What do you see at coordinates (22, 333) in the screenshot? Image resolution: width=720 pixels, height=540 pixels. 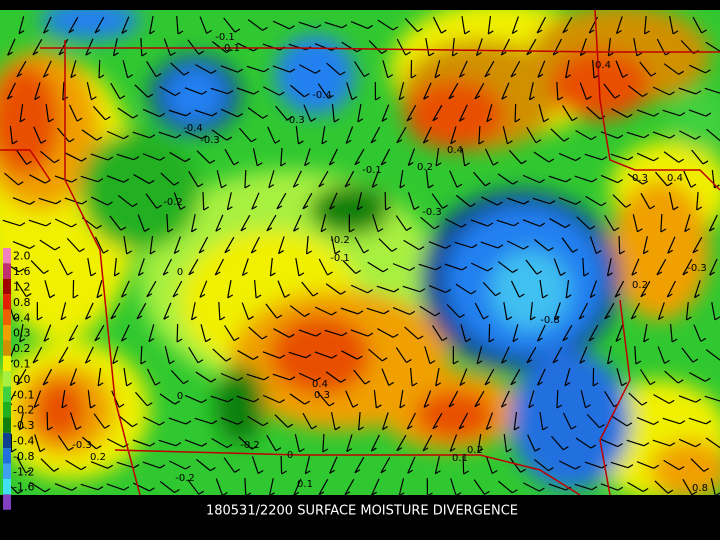 I see `legend-label: 0.3` at bounding box center [22, 333].